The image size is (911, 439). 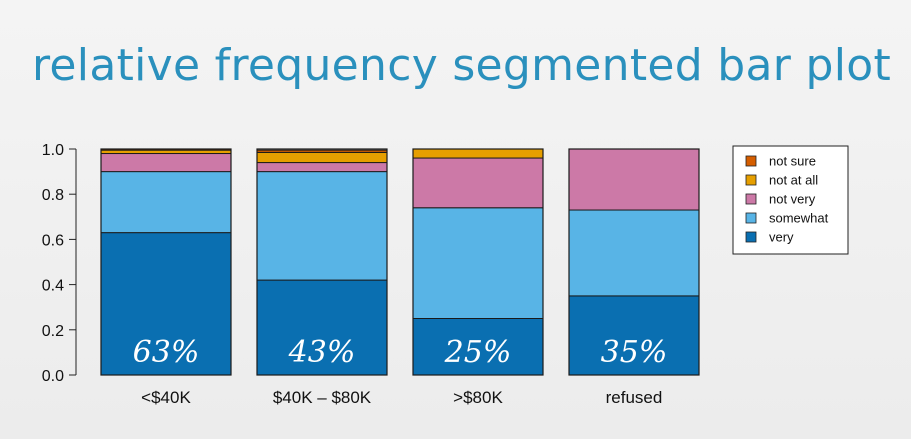 What do you see at coordinates (781, 237) in the screenshot?
I see `legend-label: very` at bounding box center [781, 237].